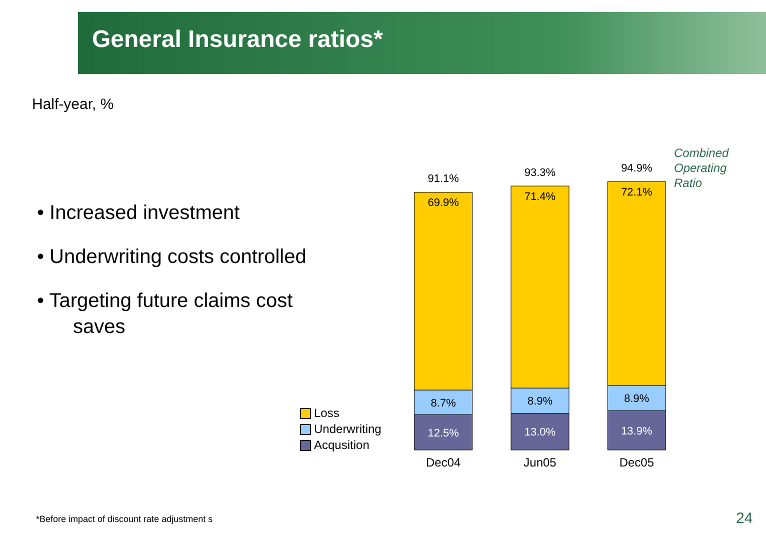  Describe the element at coordinates (443, 403) in the screenshot. I see `data-label: 8.7%` at that location.